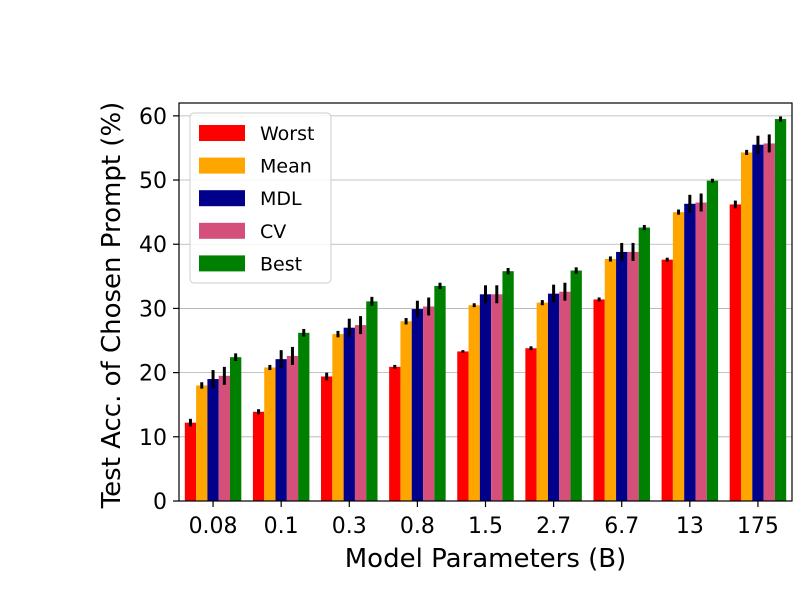 The width and height of the screenshot is (810, 592). Describe the element at coordinates (286, 167) in the screenshot. I see `legend-label-mean: Mean` at that location.